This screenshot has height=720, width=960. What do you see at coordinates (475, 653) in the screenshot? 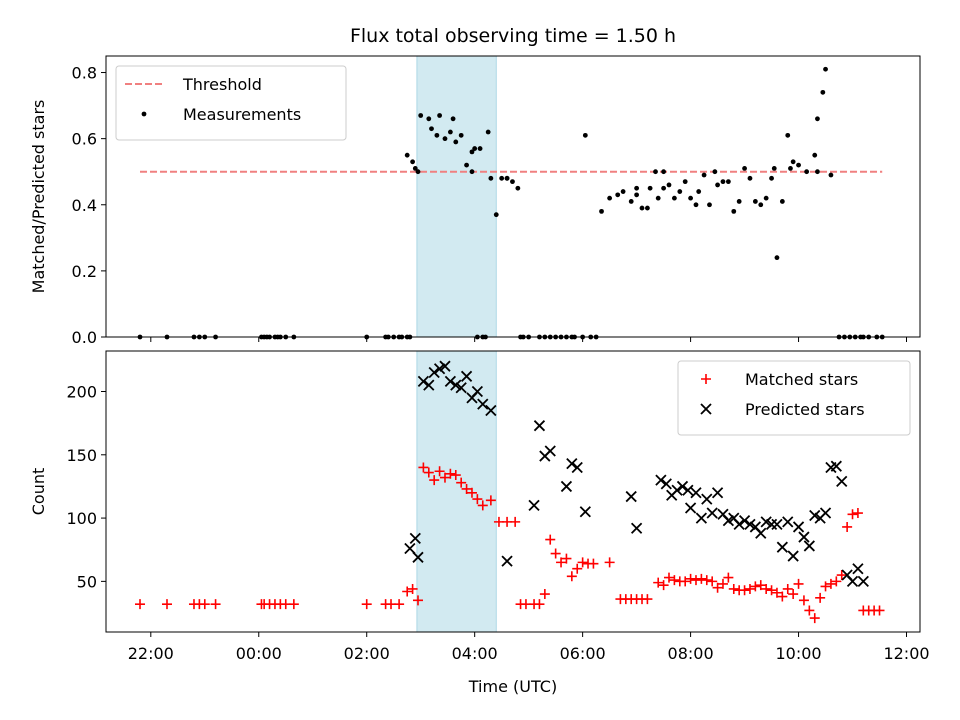
I see `x-tick-label: 04:00` at bounding box center [475, 653].